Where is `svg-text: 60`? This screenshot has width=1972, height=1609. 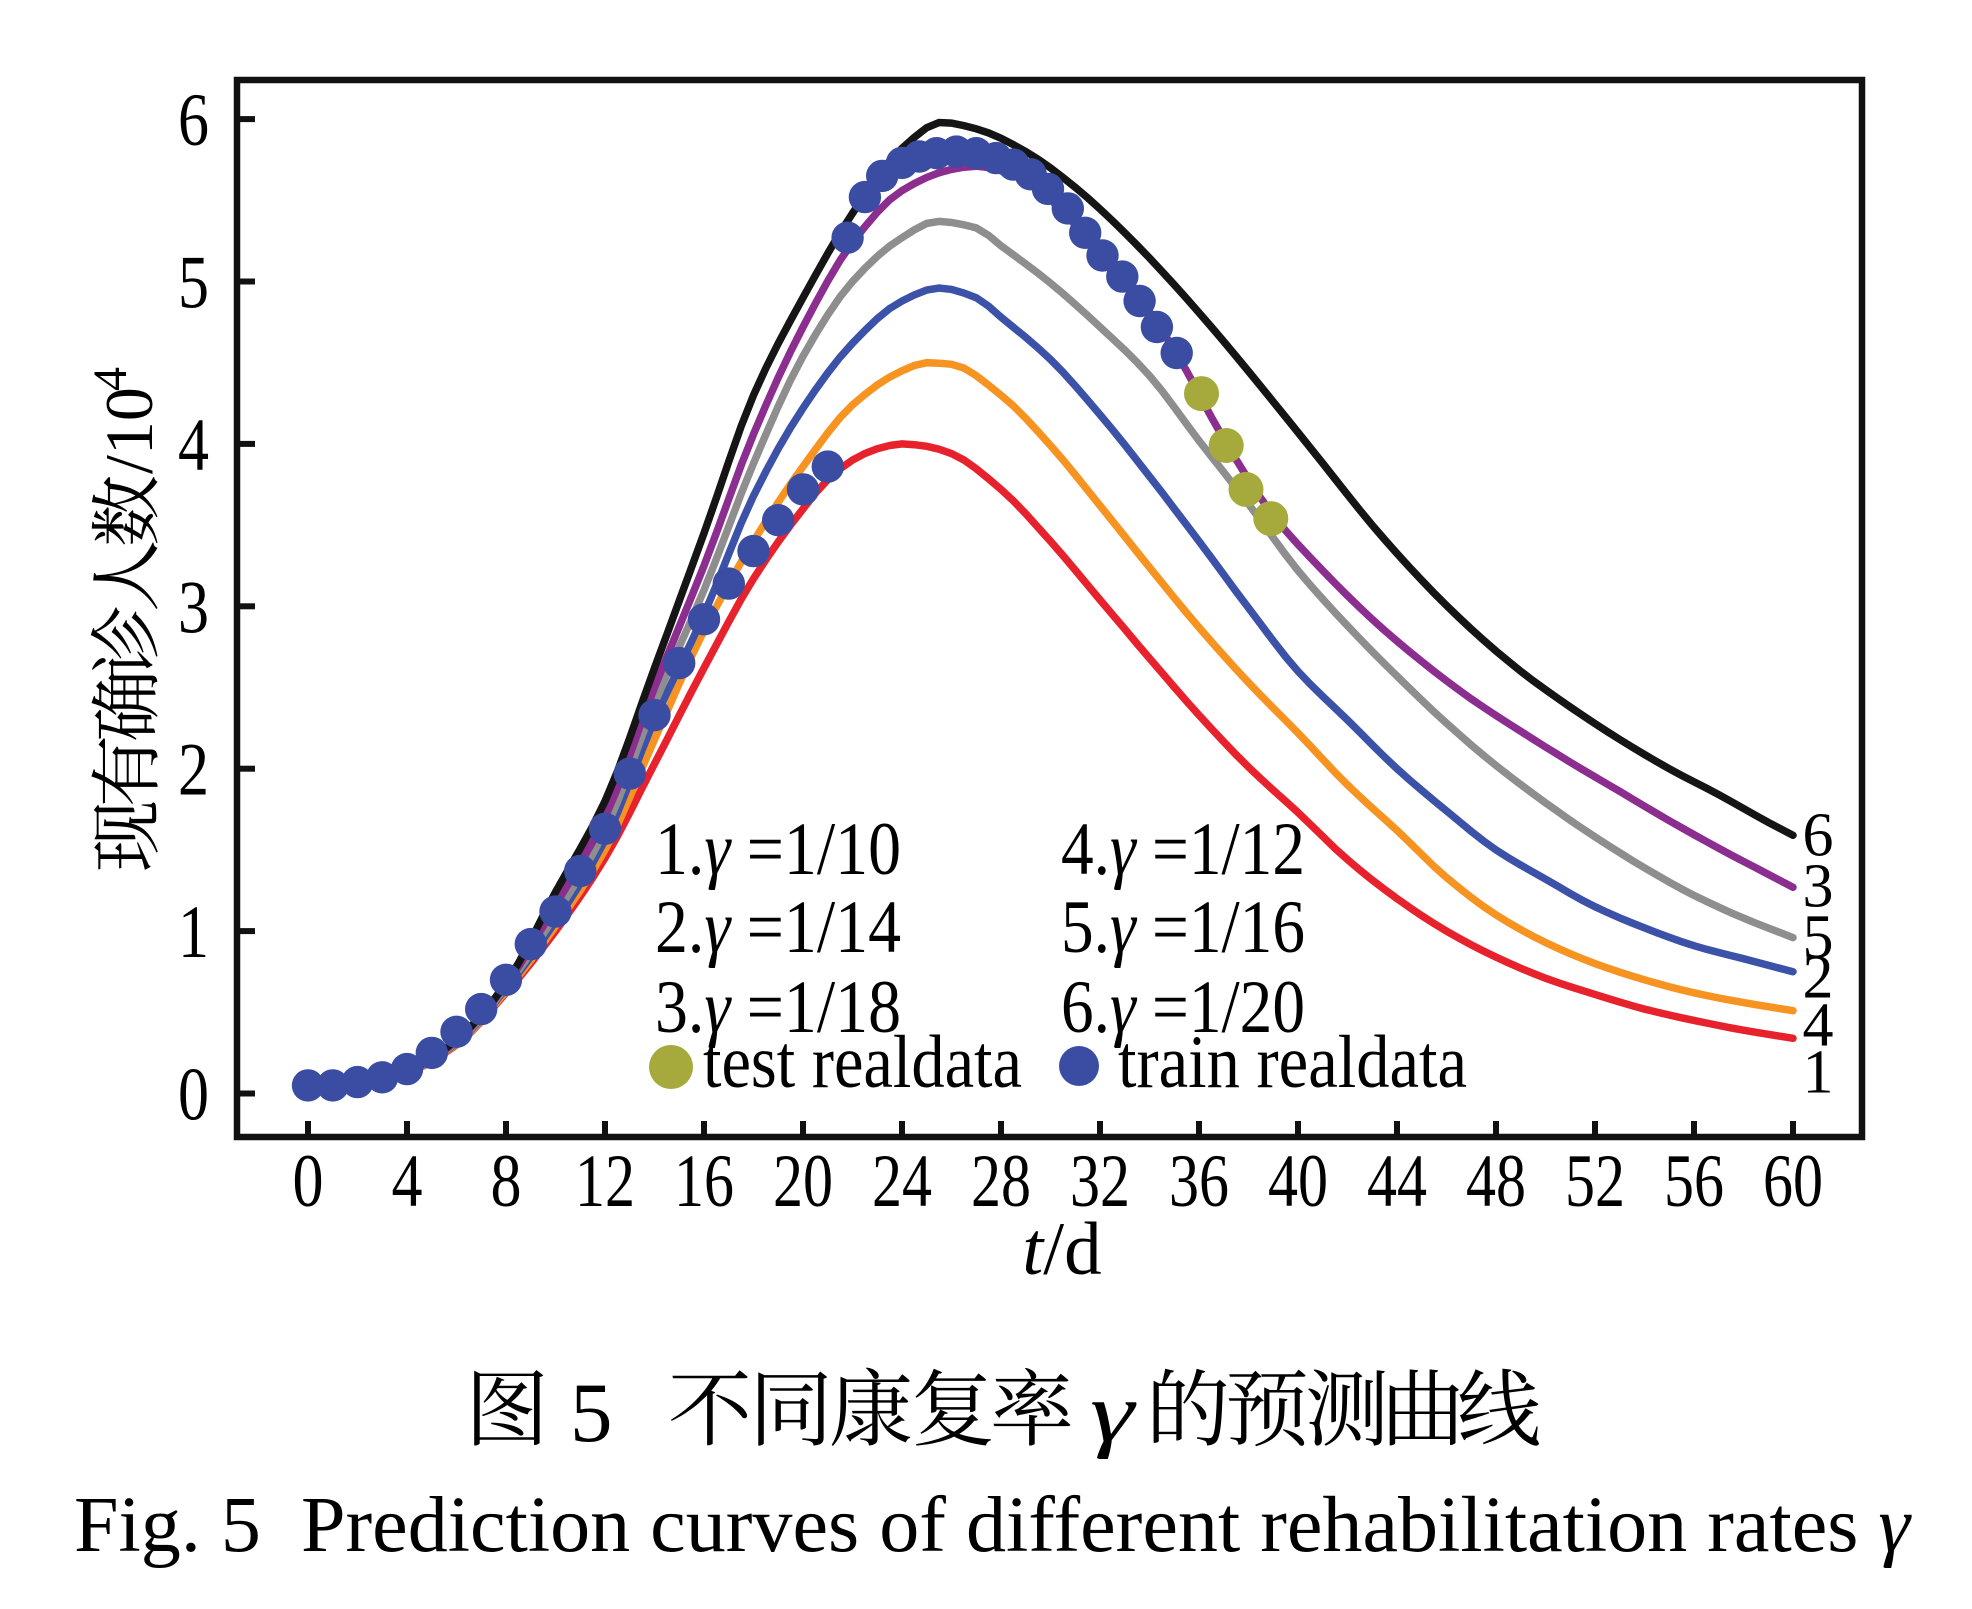 svg-text: 60 is located at coordinates (1793, 1181).